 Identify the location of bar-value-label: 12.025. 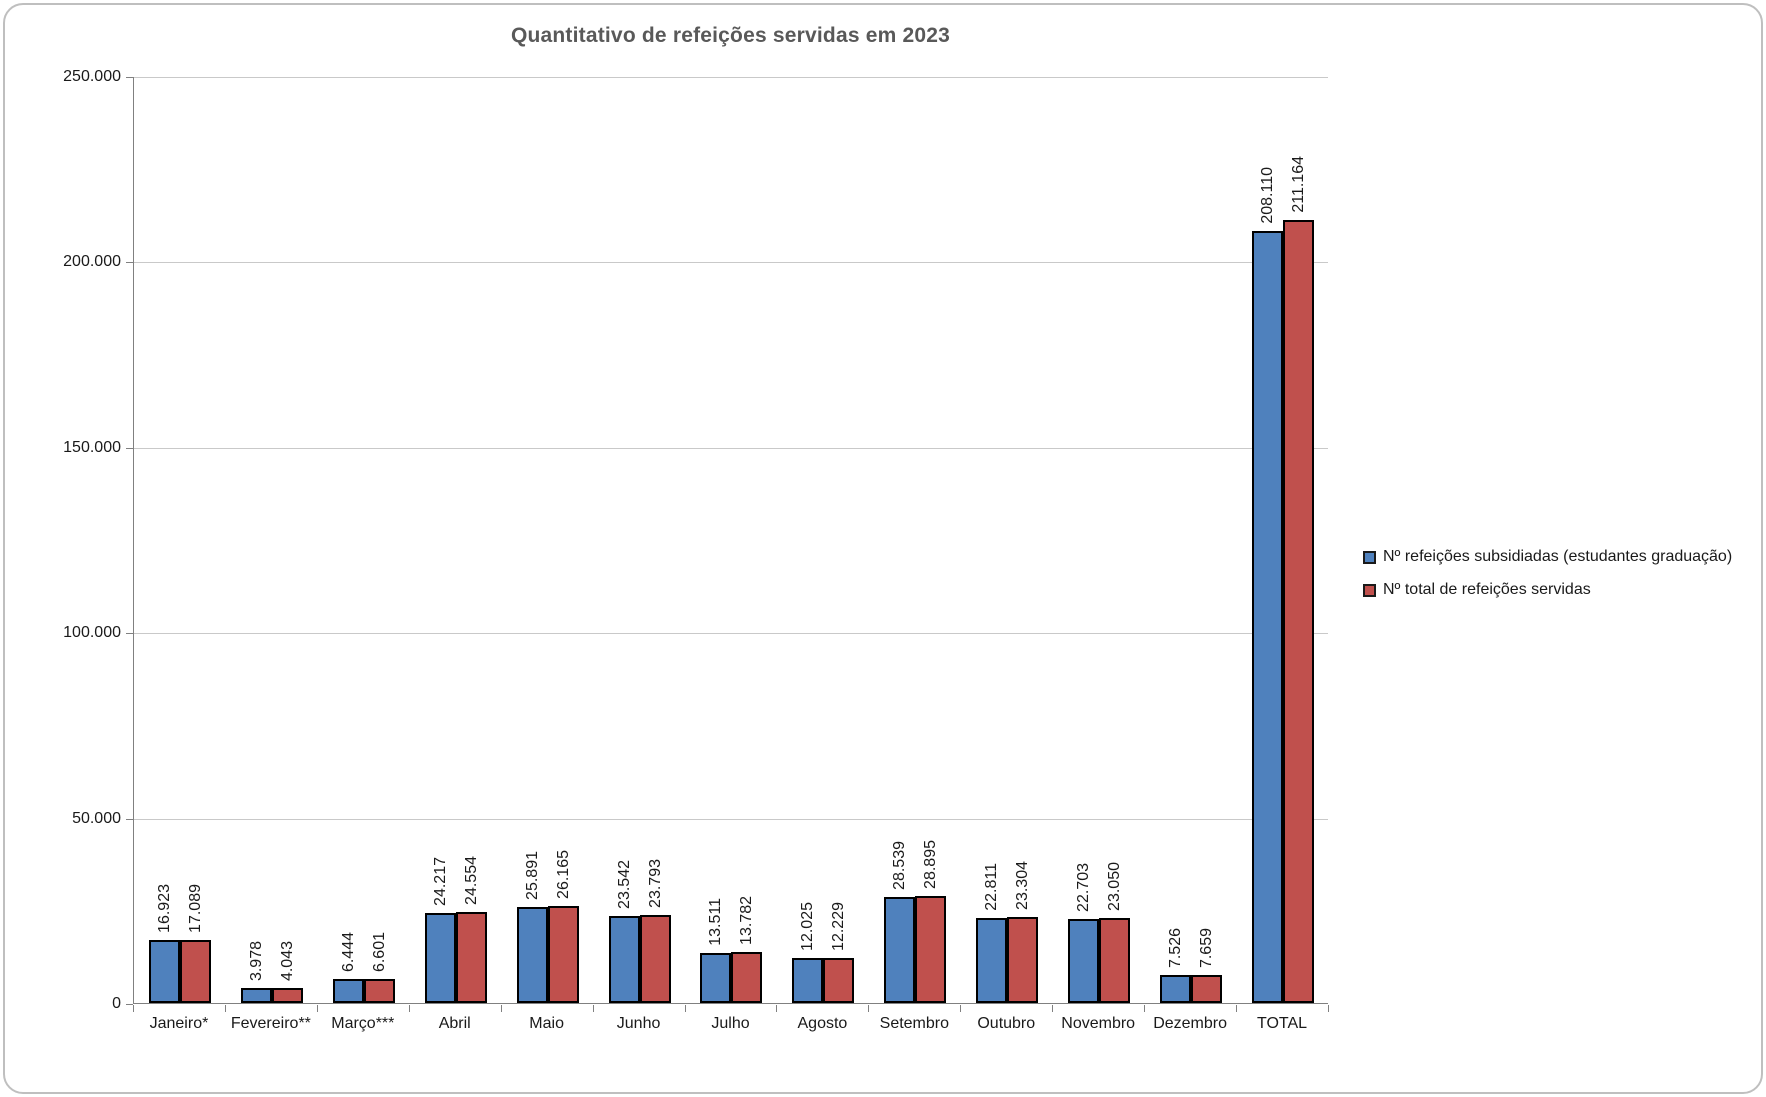
(808, 926).